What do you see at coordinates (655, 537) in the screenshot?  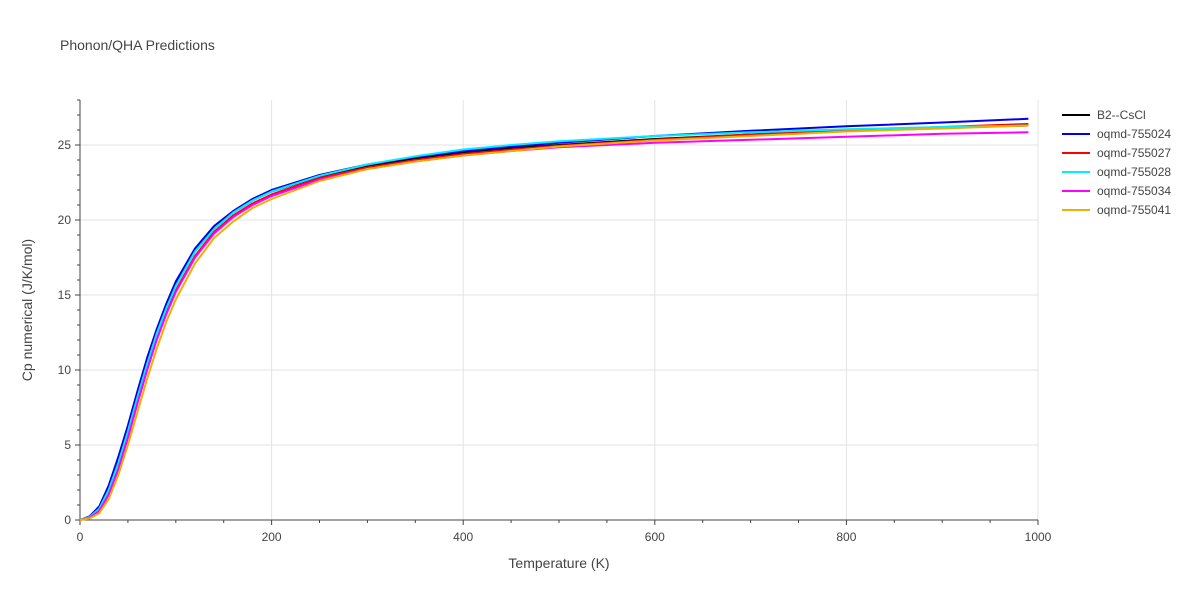 I see `x-tick-label: 600` at bounding box center [655, 537].